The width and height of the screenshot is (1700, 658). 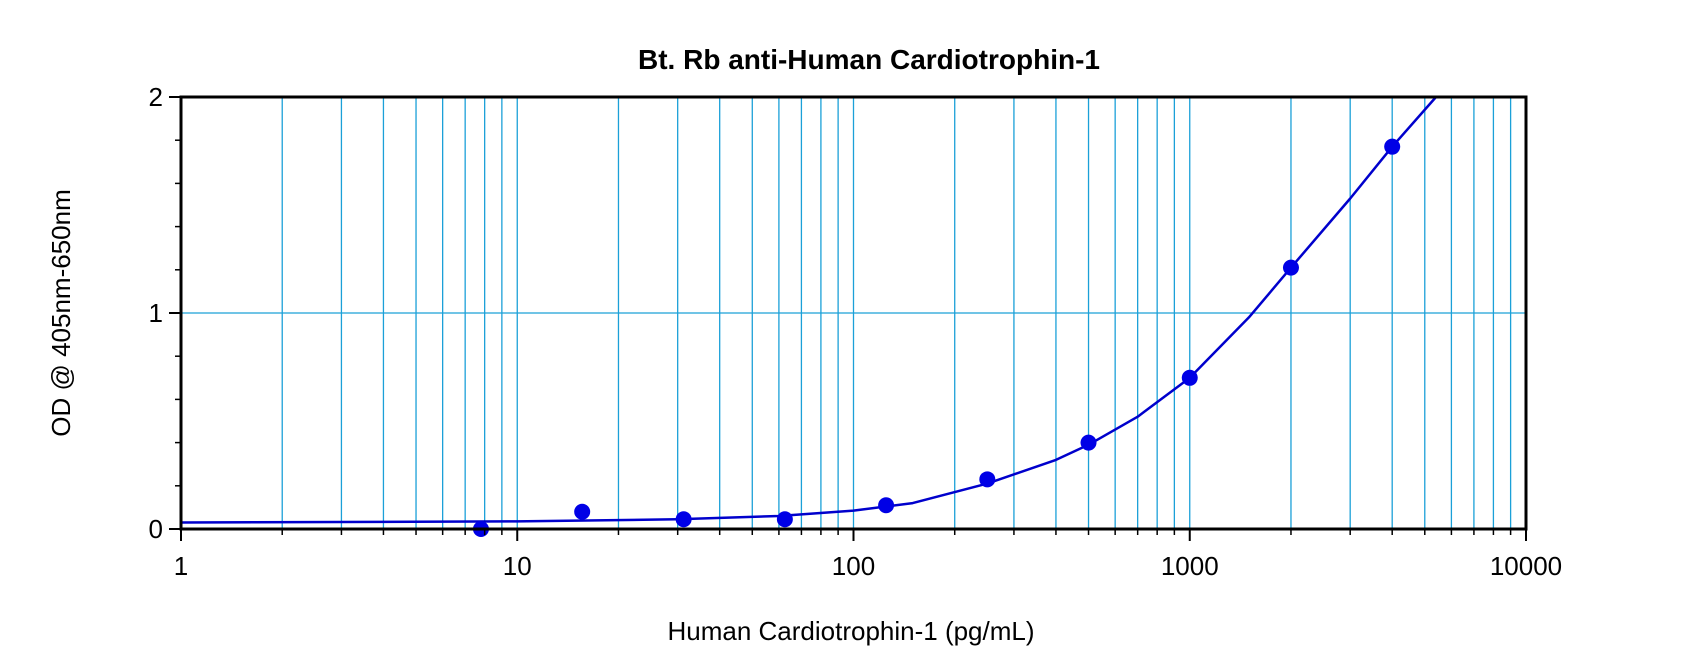 What do you see at coordinates (850, 631) in the screenshot?
I see `x-axis-label: Human Cardiotrophin-1 (pg/mL)` at bounding box center [850, 631].